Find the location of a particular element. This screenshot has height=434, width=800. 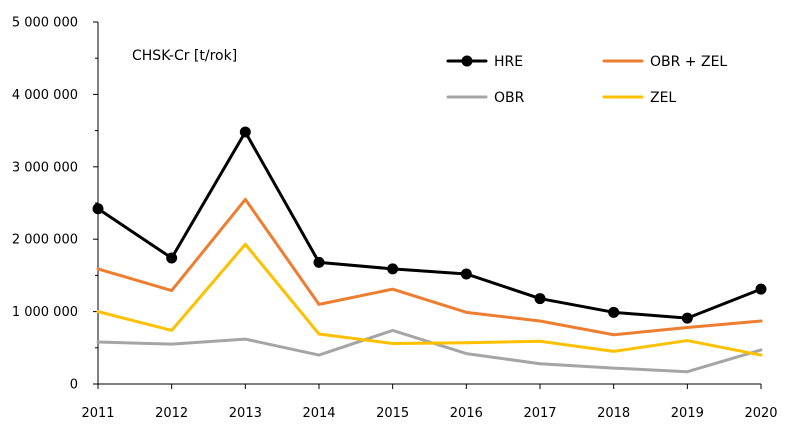

legend-label: HRE is located at coordinates (508, 62).